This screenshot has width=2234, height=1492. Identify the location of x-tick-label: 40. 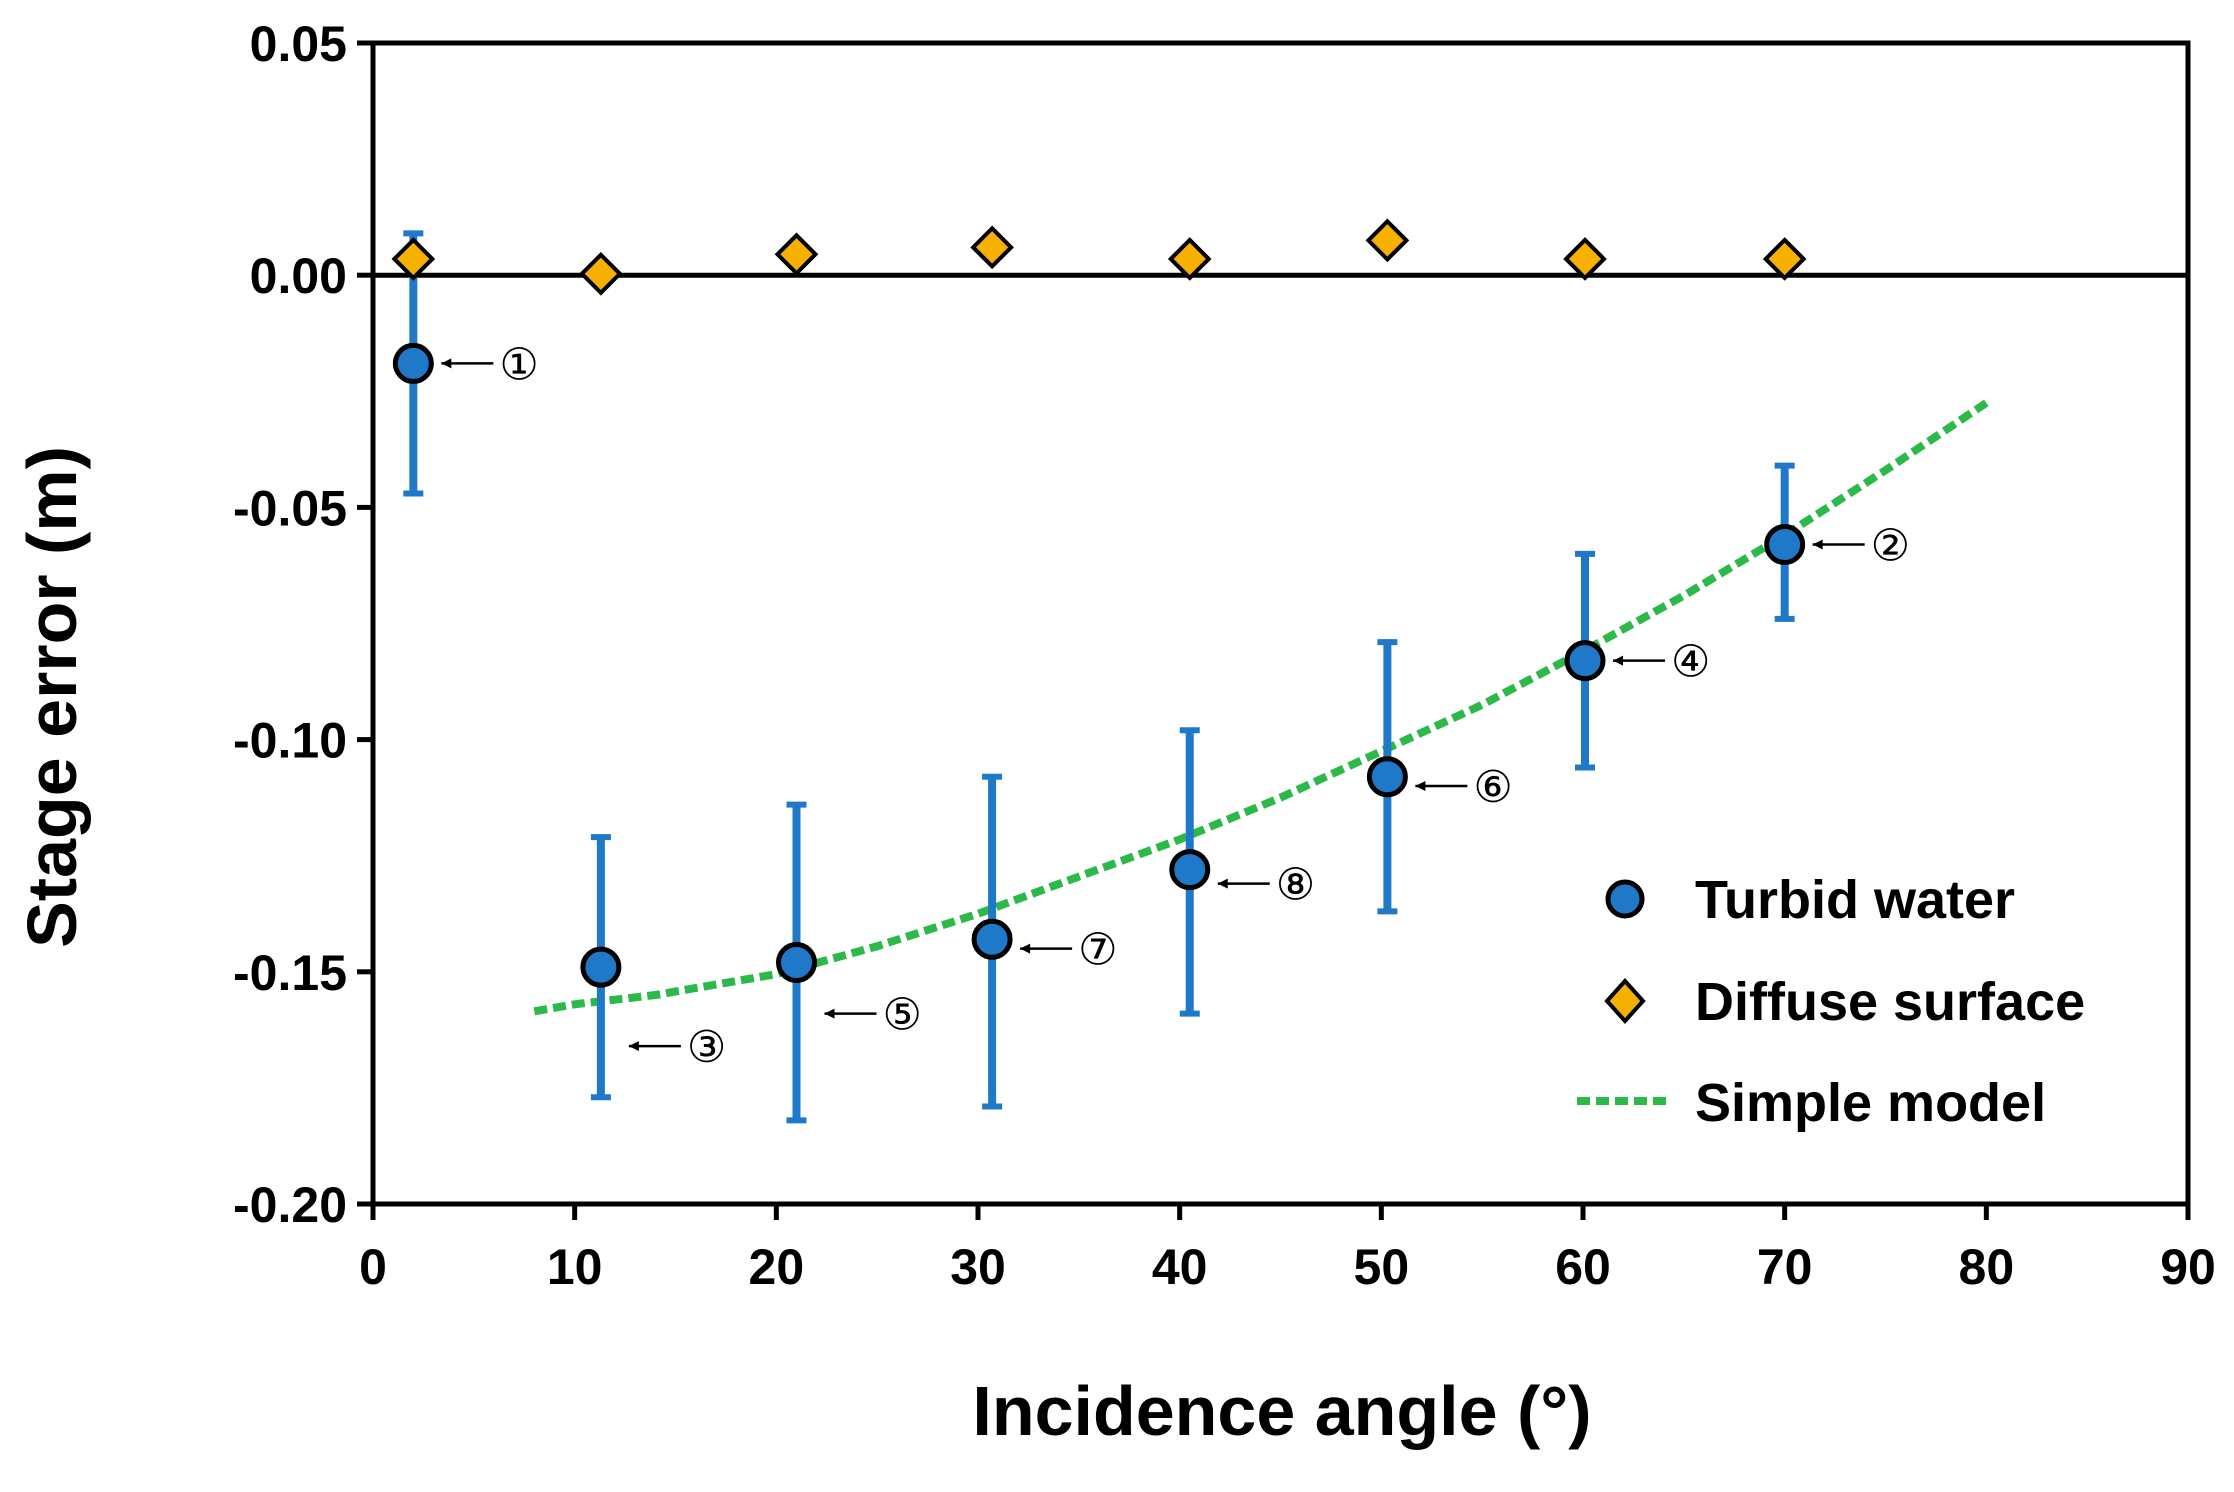
(1180, 1267).